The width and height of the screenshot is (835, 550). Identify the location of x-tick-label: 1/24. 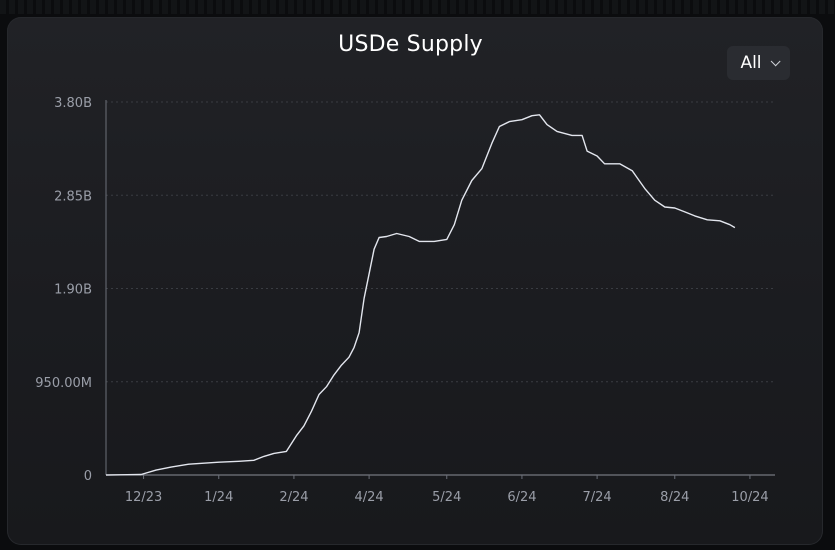
(218, 497).